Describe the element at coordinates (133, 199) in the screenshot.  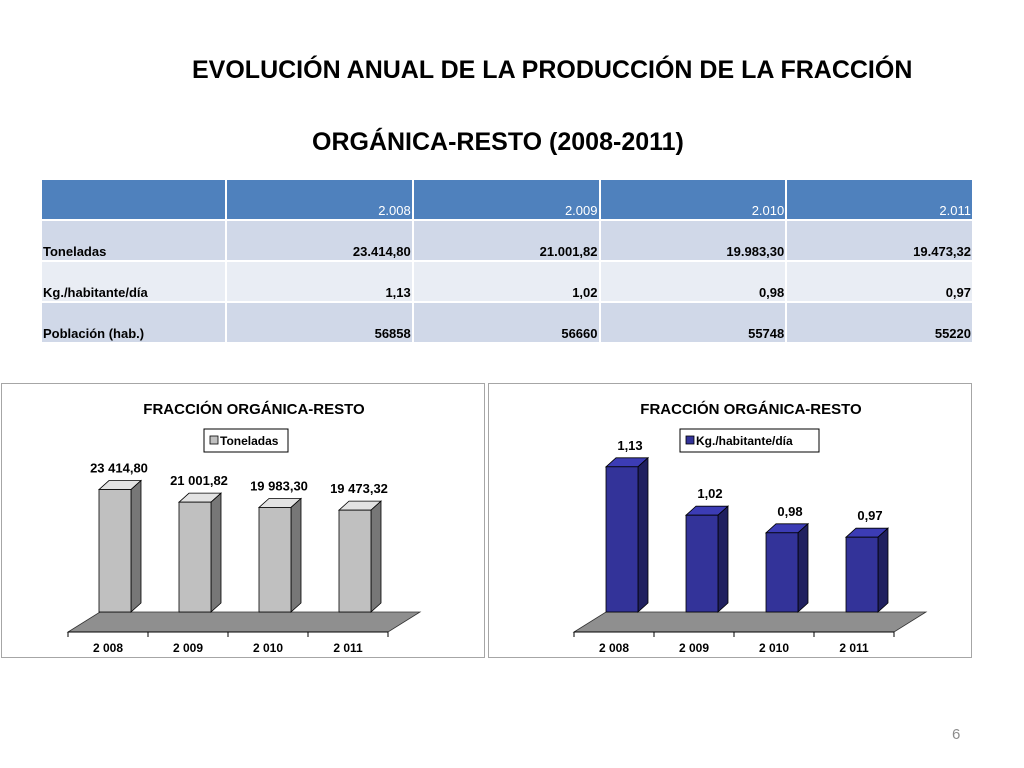
I see `table-header-corner` at that location.